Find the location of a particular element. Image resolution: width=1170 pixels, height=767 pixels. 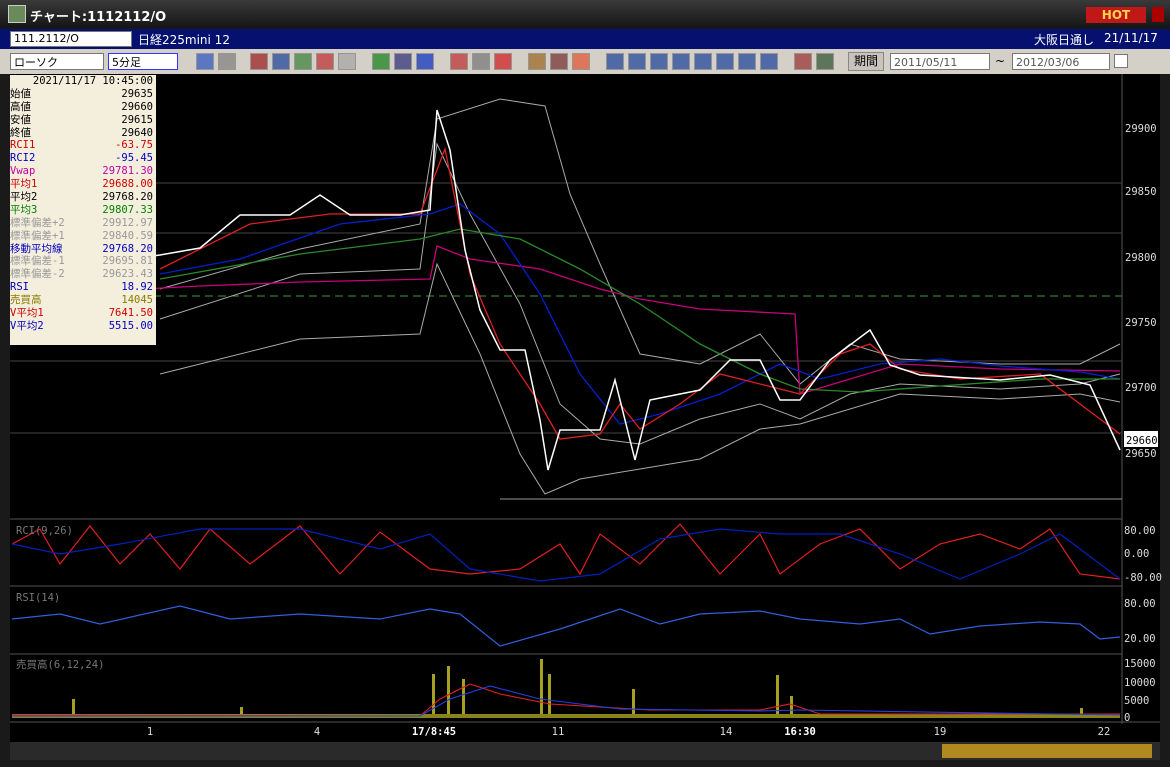

period-button: 期間 is located at coordinates (866, 61).